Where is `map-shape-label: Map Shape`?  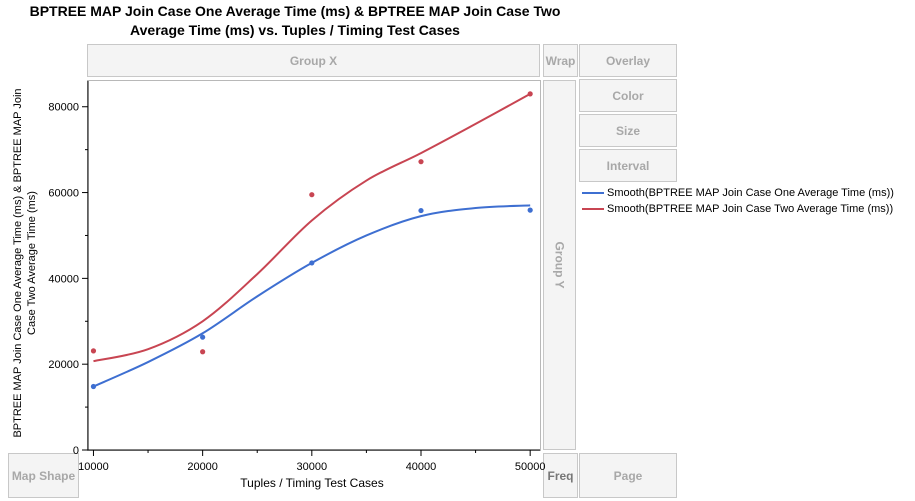
map-shape-label: Map Shape is located at coordinates (43, 475).